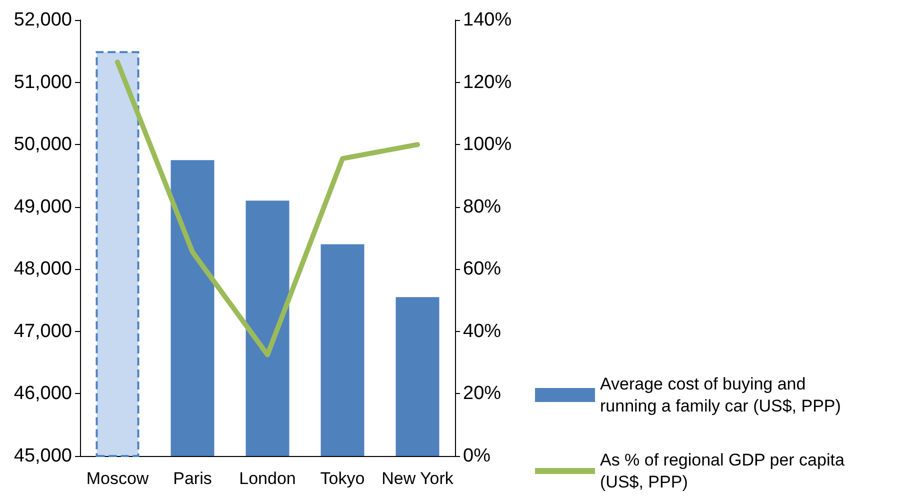 The height and width of the screenshot is (500, 898). What do you see at coordinates (43, 456) in the screenshot?
I see `y-tick-label: 45,000` at bounding box center [43, 456].